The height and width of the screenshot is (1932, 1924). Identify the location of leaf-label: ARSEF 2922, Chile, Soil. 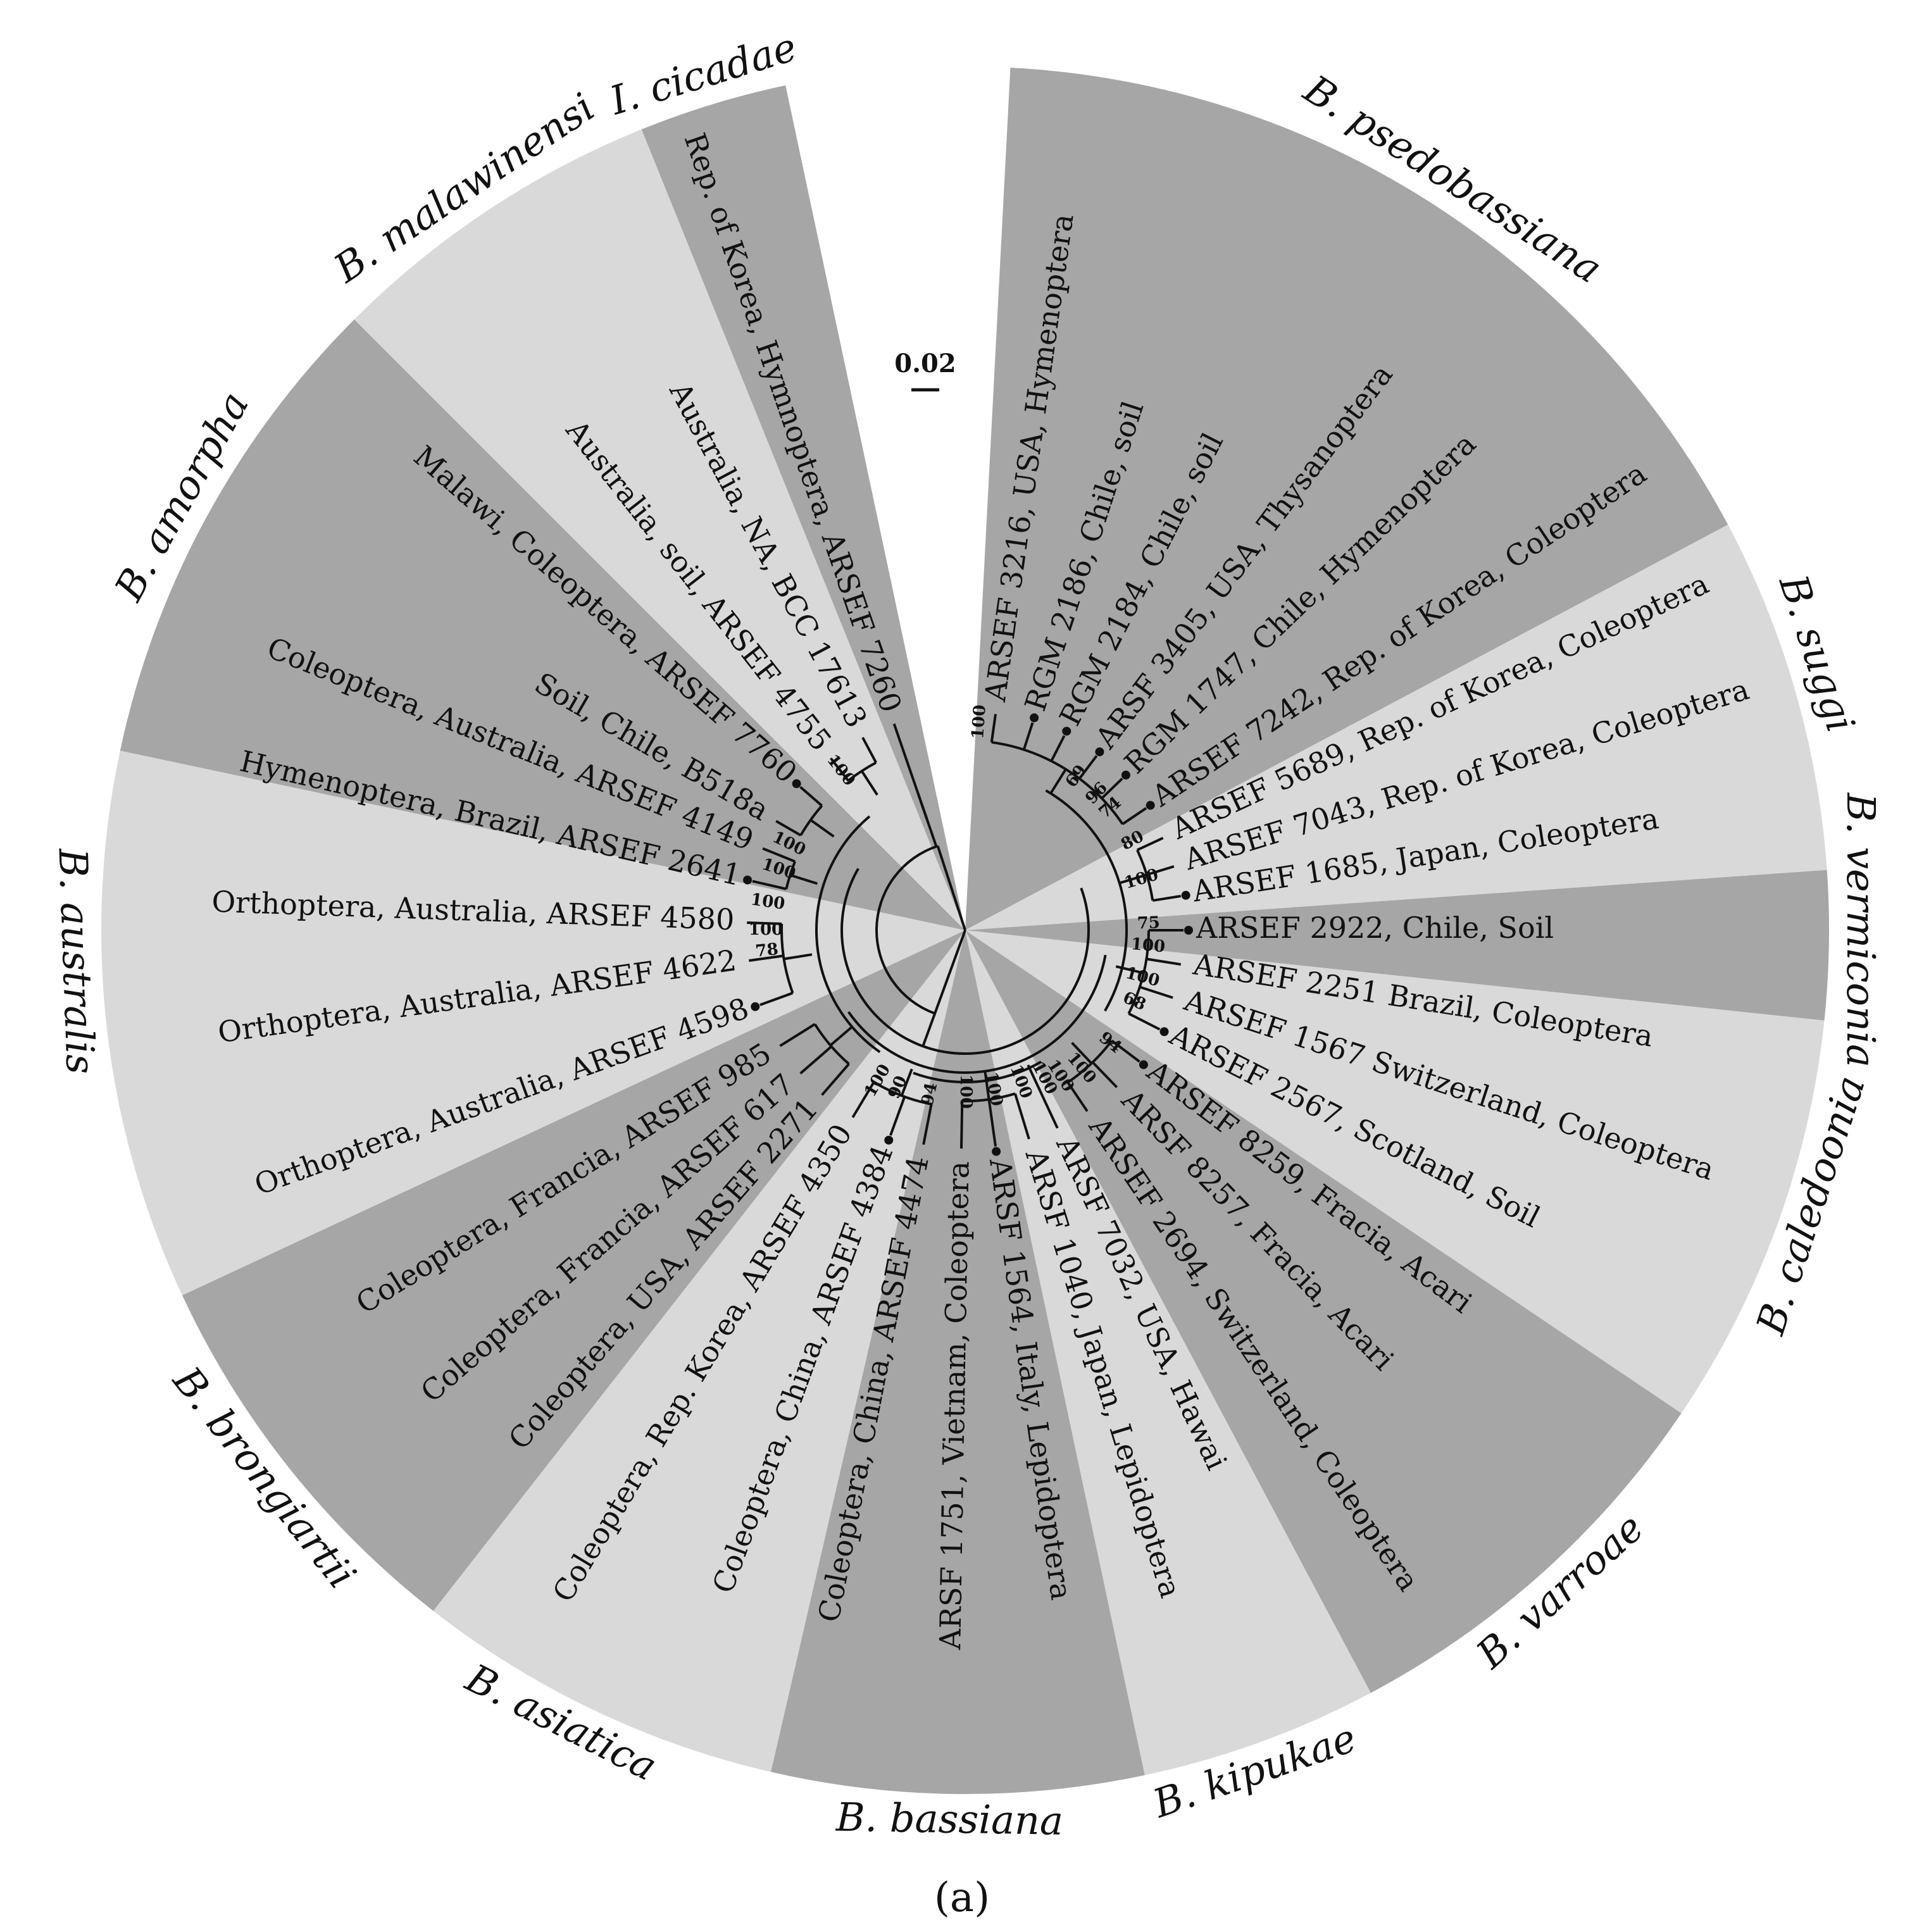
(1375, 928).